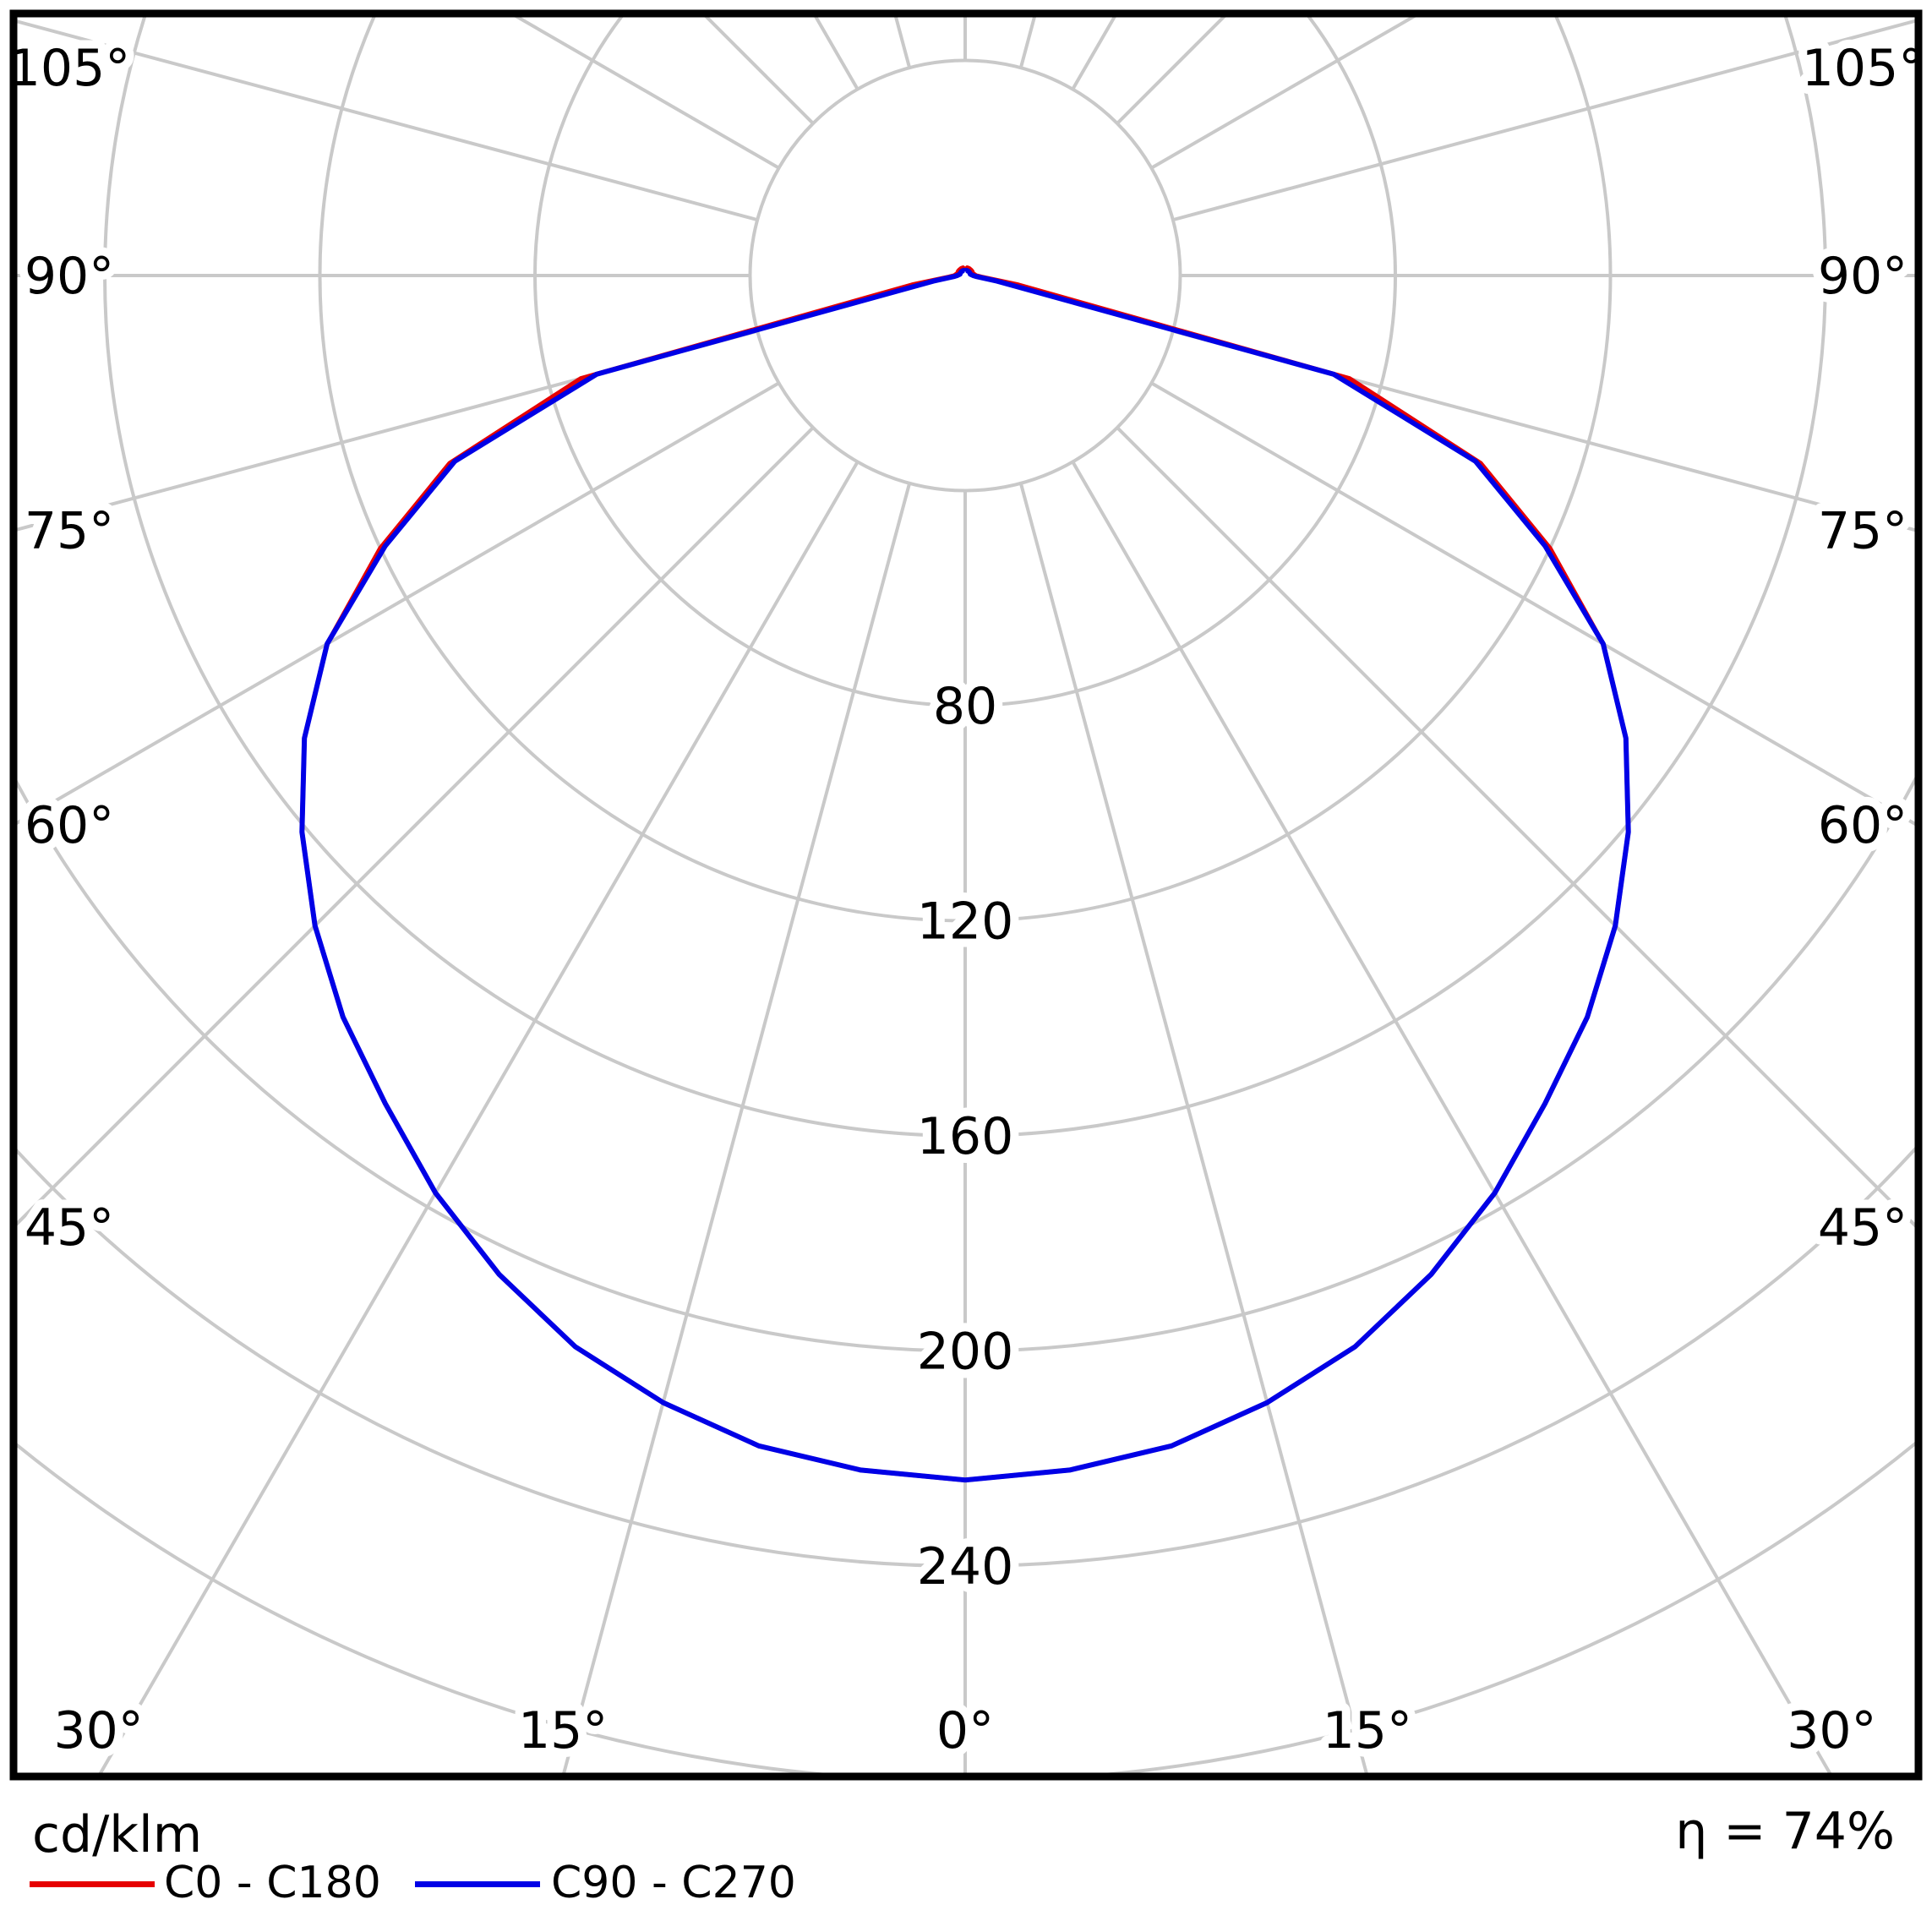 The image size is (1932, 1932). I want to click on svg-text: 160, so click(965, 1136).